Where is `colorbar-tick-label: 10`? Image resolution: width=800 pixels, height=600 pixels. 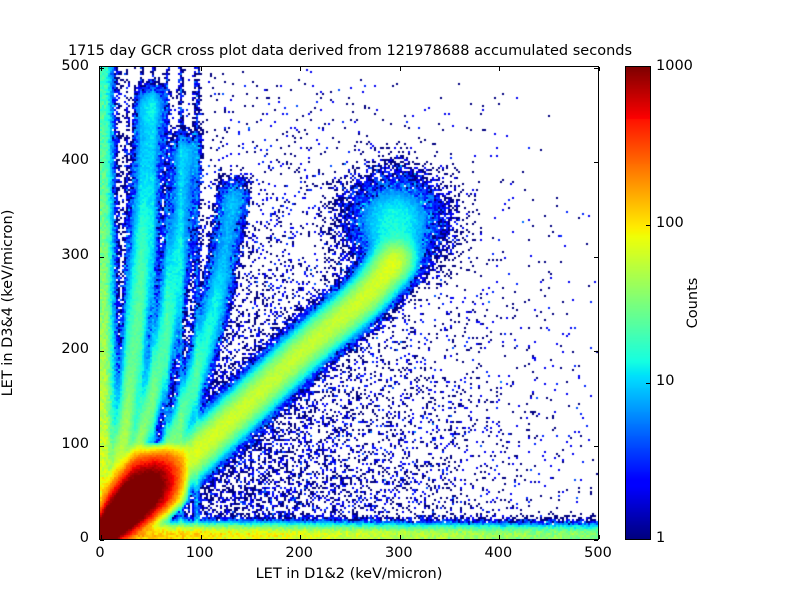
colorbar-tick-label: 10 is located at coordinates (665, 380).